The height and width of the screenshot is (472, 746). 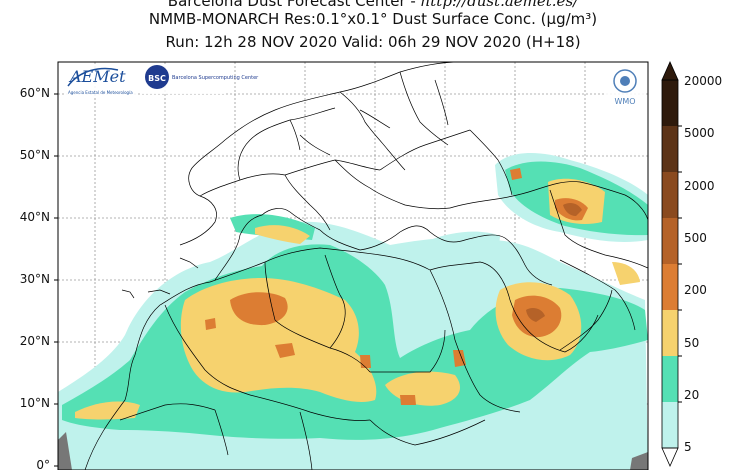 What do you see at coordinates (699, 133) in the screenshot?
I see `colorbar-label-5000: 5000` at bounding box center [699, 133].